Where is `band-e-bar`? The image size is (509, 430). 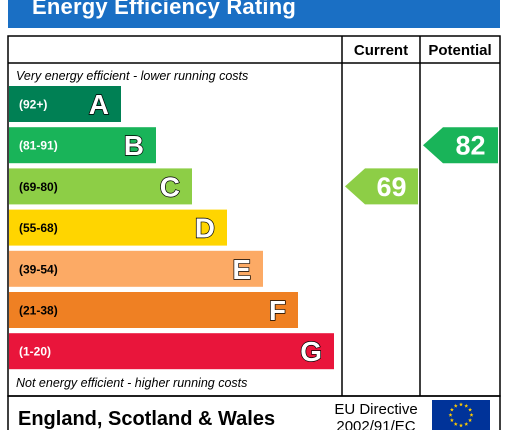 band-e-bar is located at coordinates (136, 268).